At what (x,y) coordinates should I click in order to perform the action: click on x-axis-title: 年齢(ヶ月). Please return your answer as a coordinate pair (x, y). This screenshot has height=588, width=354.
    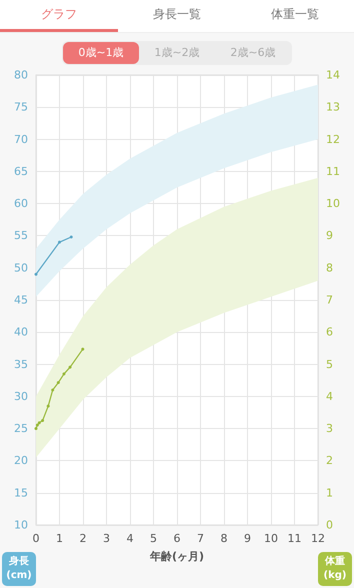
    Looking at the image, I should click on (176, 556).